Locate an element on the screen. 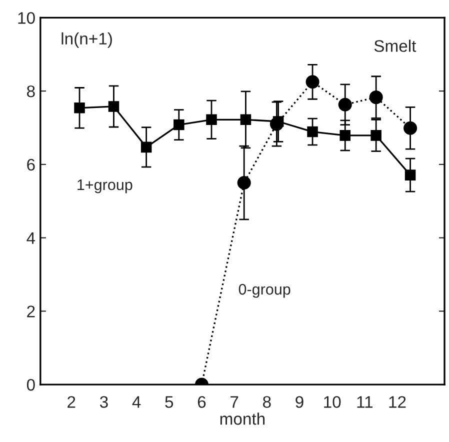 Image resolution: width=449 pixels, height=442 pixels. text: Smelt is located at coordinates (395, 46).